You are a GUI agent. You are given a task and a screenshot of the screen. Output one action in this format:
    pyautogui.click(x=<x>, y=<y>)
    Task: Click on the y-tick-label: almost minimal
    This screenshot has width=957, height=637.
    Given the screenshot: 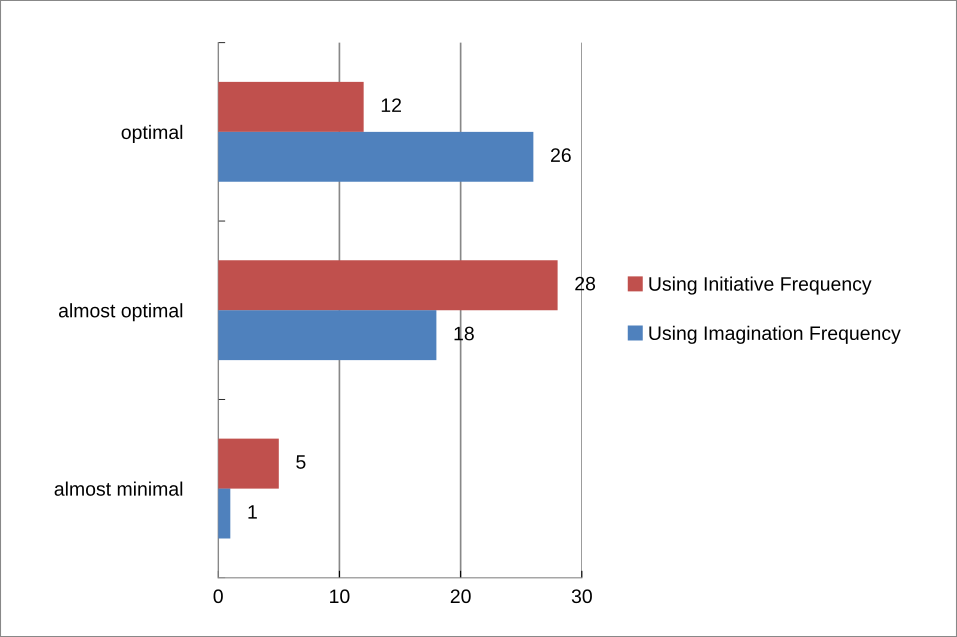 What is the action you would take?
    pyautogui.click(x=118, y=489)
    